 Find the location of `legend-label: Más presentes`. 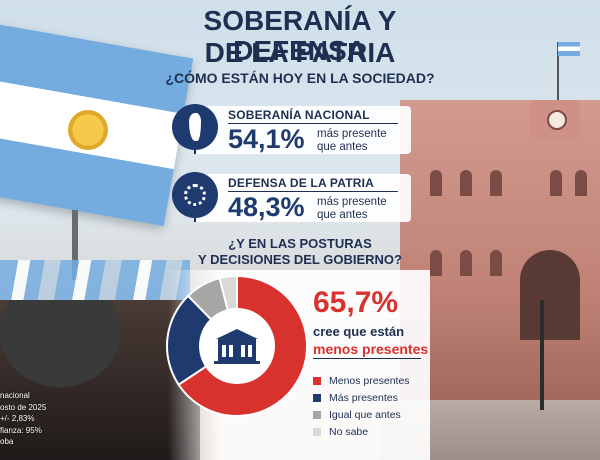

legend-label: Más presentes is located at coordinates (363, 397).